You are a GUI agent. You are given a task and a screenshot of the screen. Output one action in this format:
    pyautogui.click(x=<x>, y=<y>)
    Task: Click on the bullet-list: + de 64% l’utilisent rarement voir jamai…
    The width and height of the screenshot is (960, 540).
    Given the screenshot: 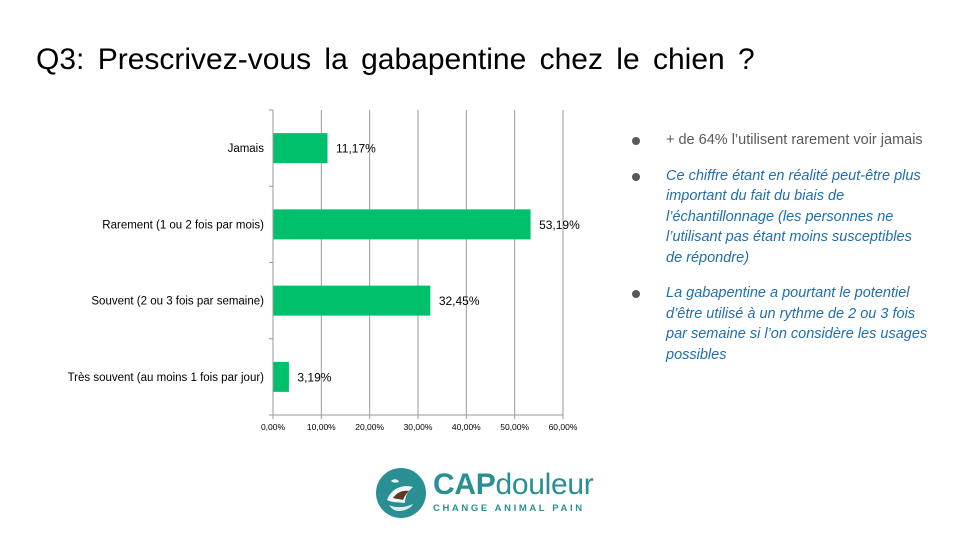 What is the action you would take?
    pyautogui.click(x=780, y=255)
    